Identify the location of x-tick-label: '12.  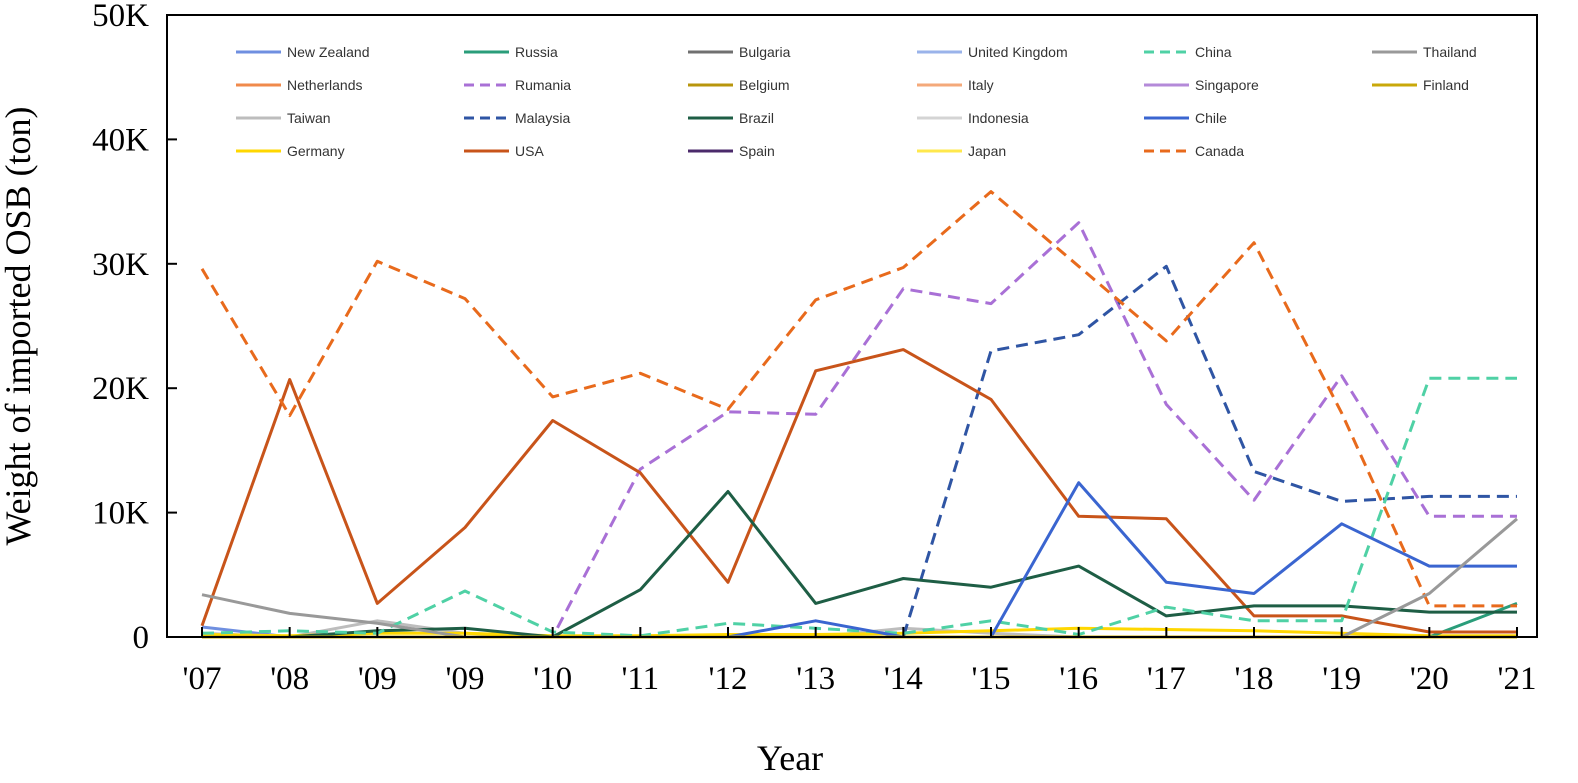
(728, 679).